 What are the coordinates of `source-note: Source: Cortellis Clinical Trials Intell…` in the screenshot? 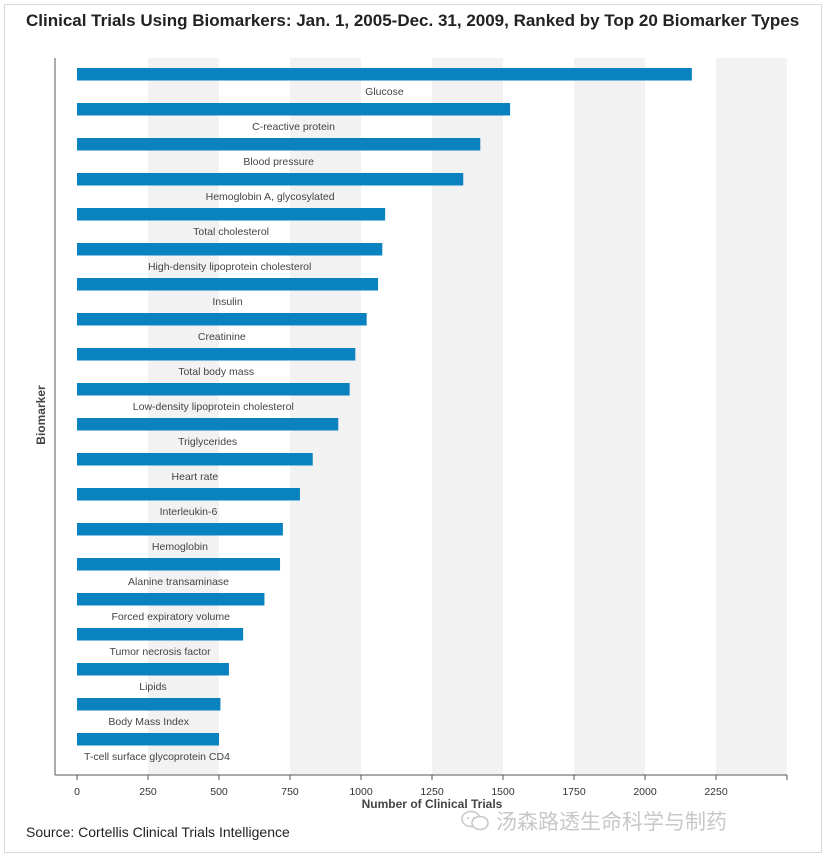 It's located at (158, 832).